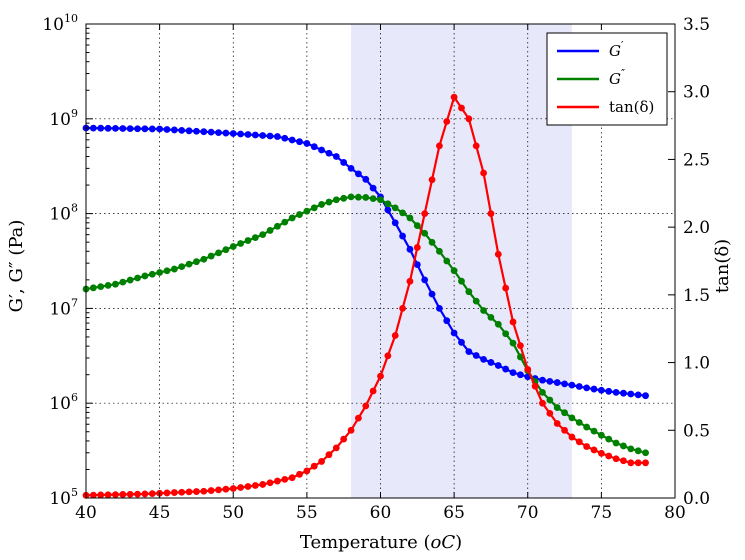 The image size is (745, 560). What do you see at coordinates (607, 79) in the screenshot?
I see `legend: G′ G″ tan(δ)` at bounding box center [607, 79].